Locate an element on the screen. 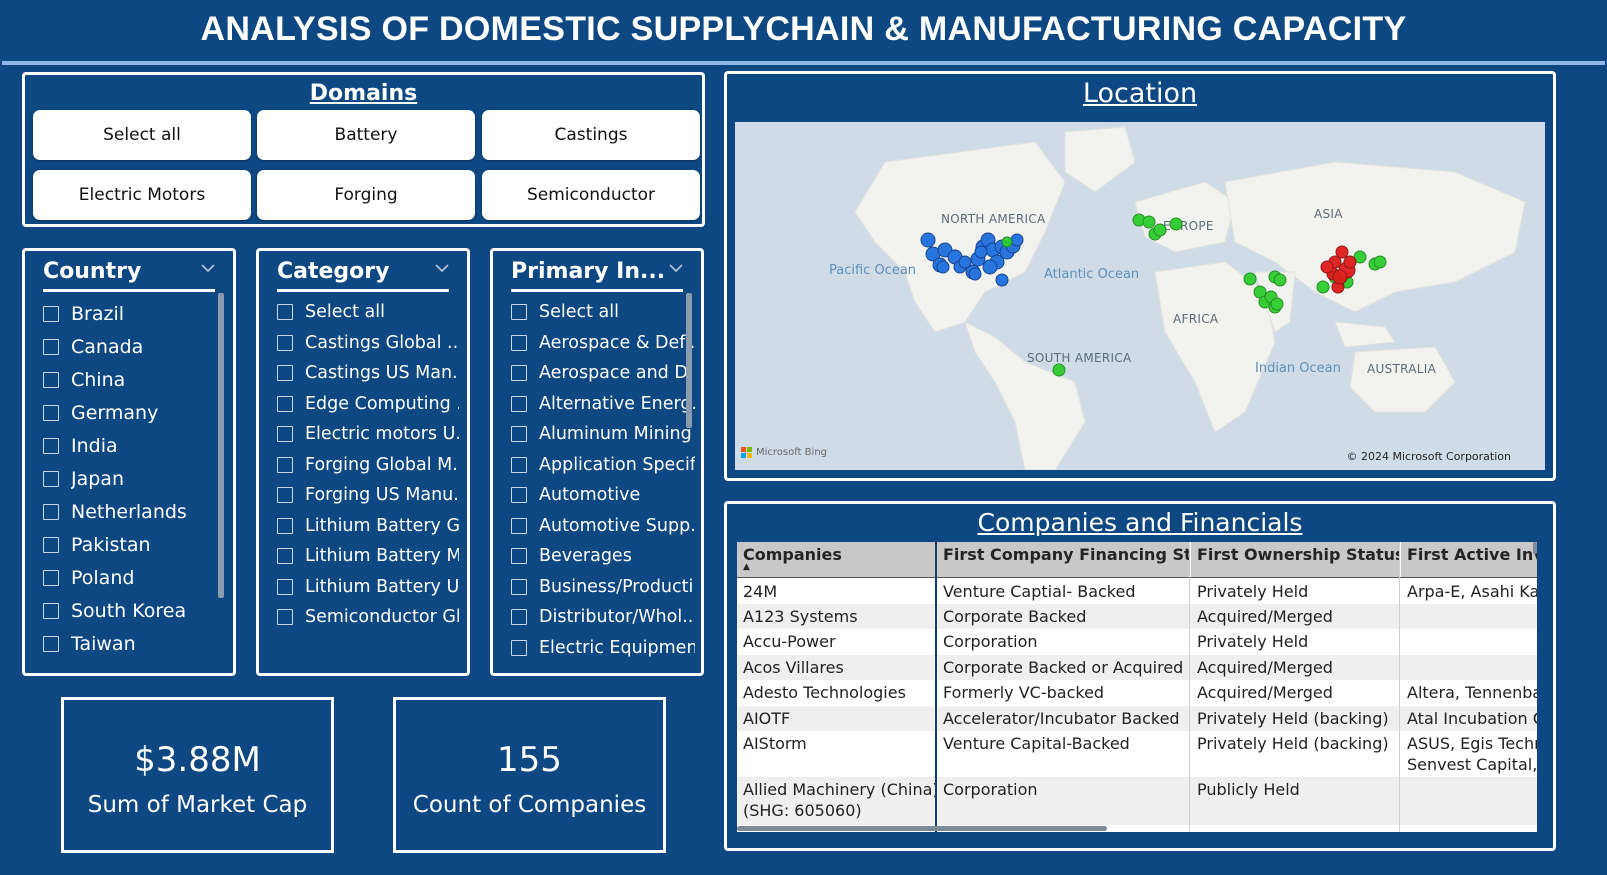 This screenshot has width=1607, height=875. country-slicer-scrollbar is located at coordinates (221, 445).